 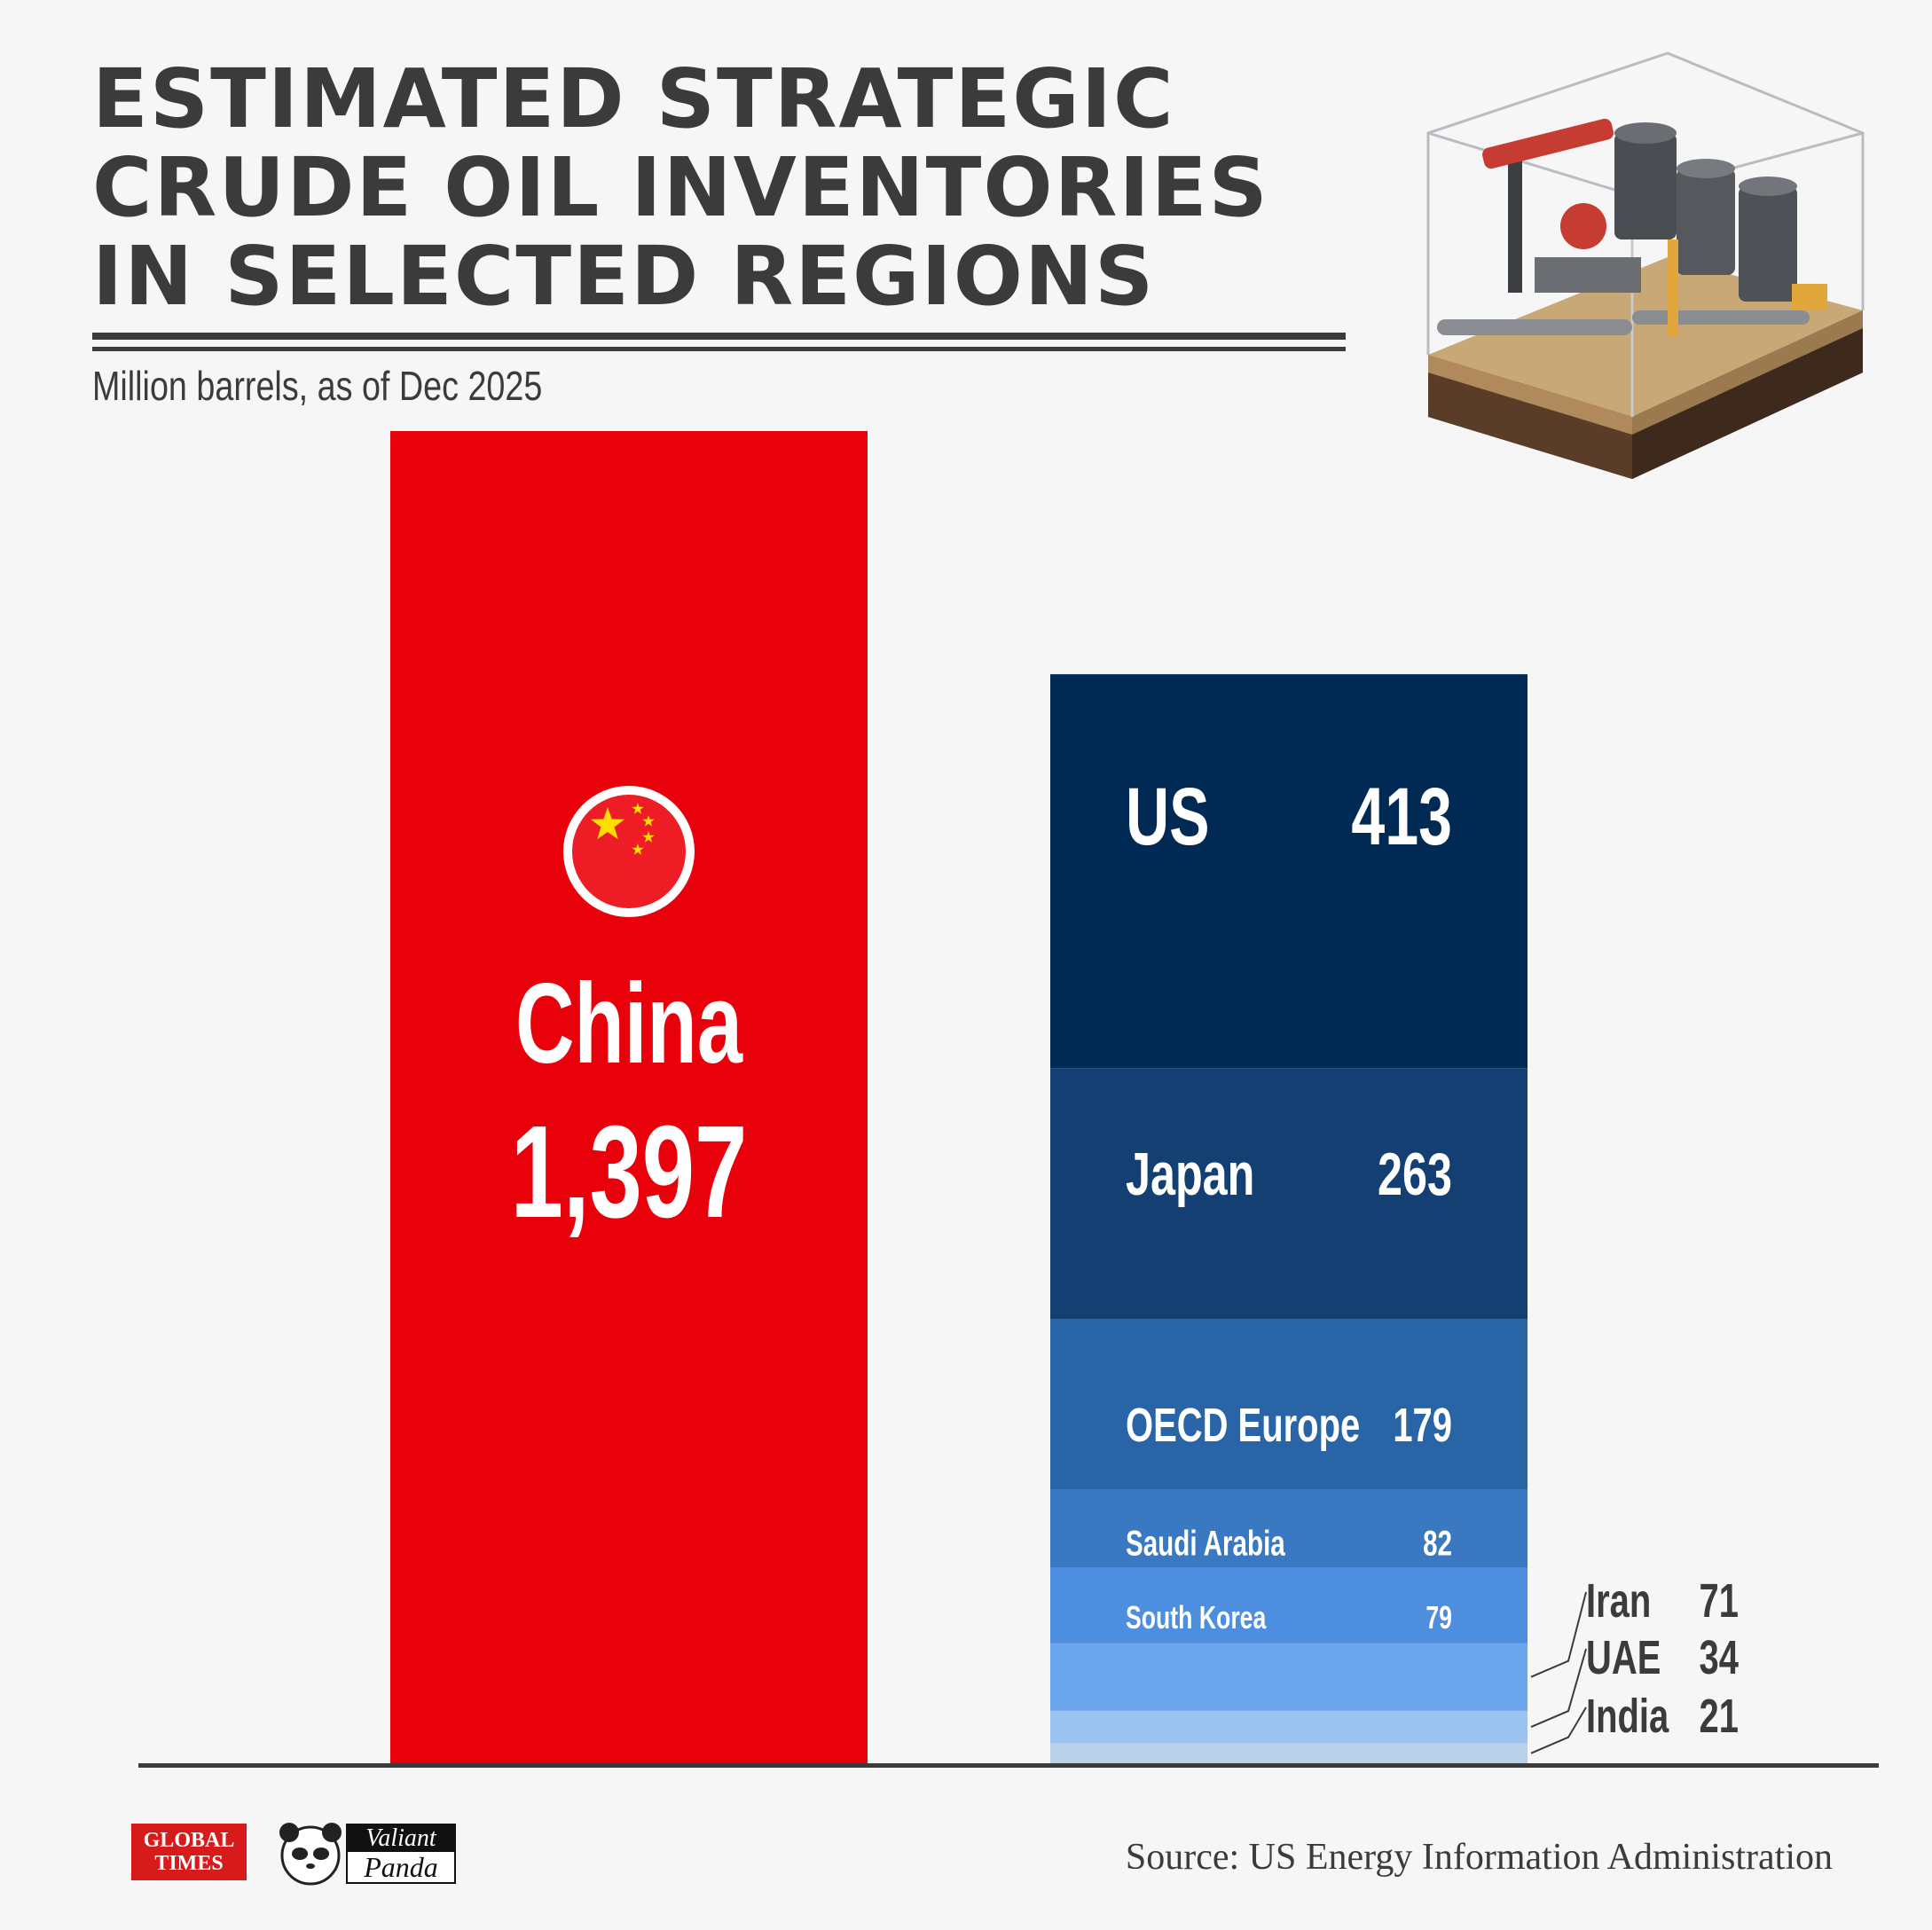 What do you see at coordinates (633, 98) in the screenshot?
I see `title-line-1: ESTIMATED STRATEGIC` at bounding box center [633, 98].